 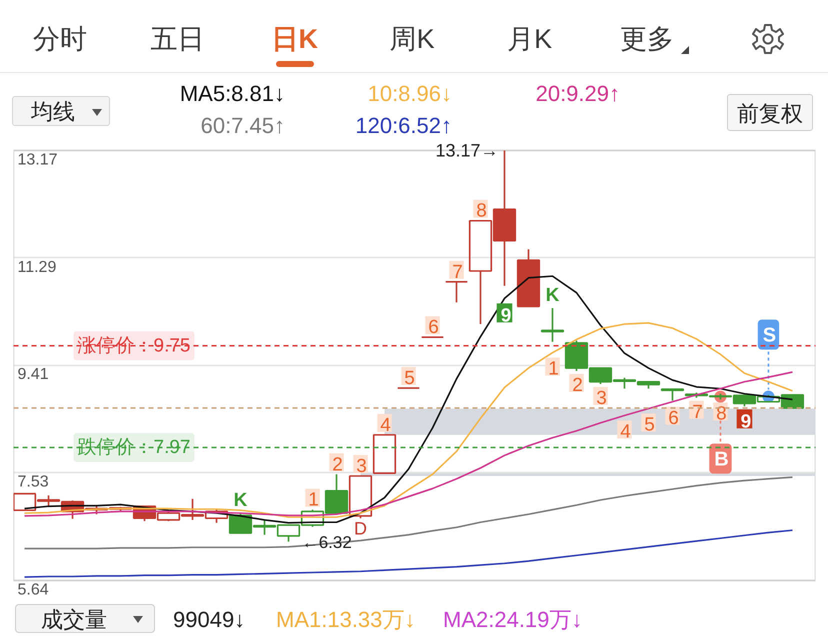 I want to click on y-tick-label: 13.17, so click(x=38, y=160).